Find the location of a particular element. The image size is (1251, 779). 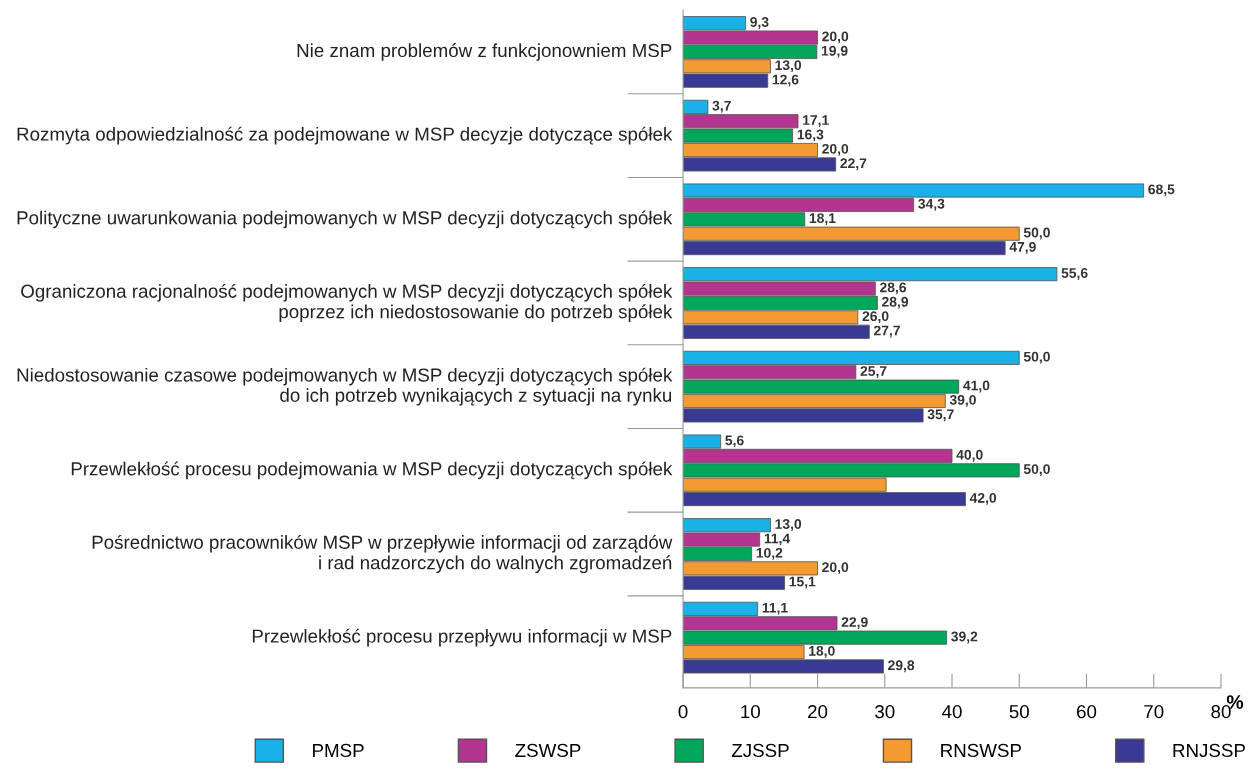

data-label: 28,6 is located at coordinates (893, 288).